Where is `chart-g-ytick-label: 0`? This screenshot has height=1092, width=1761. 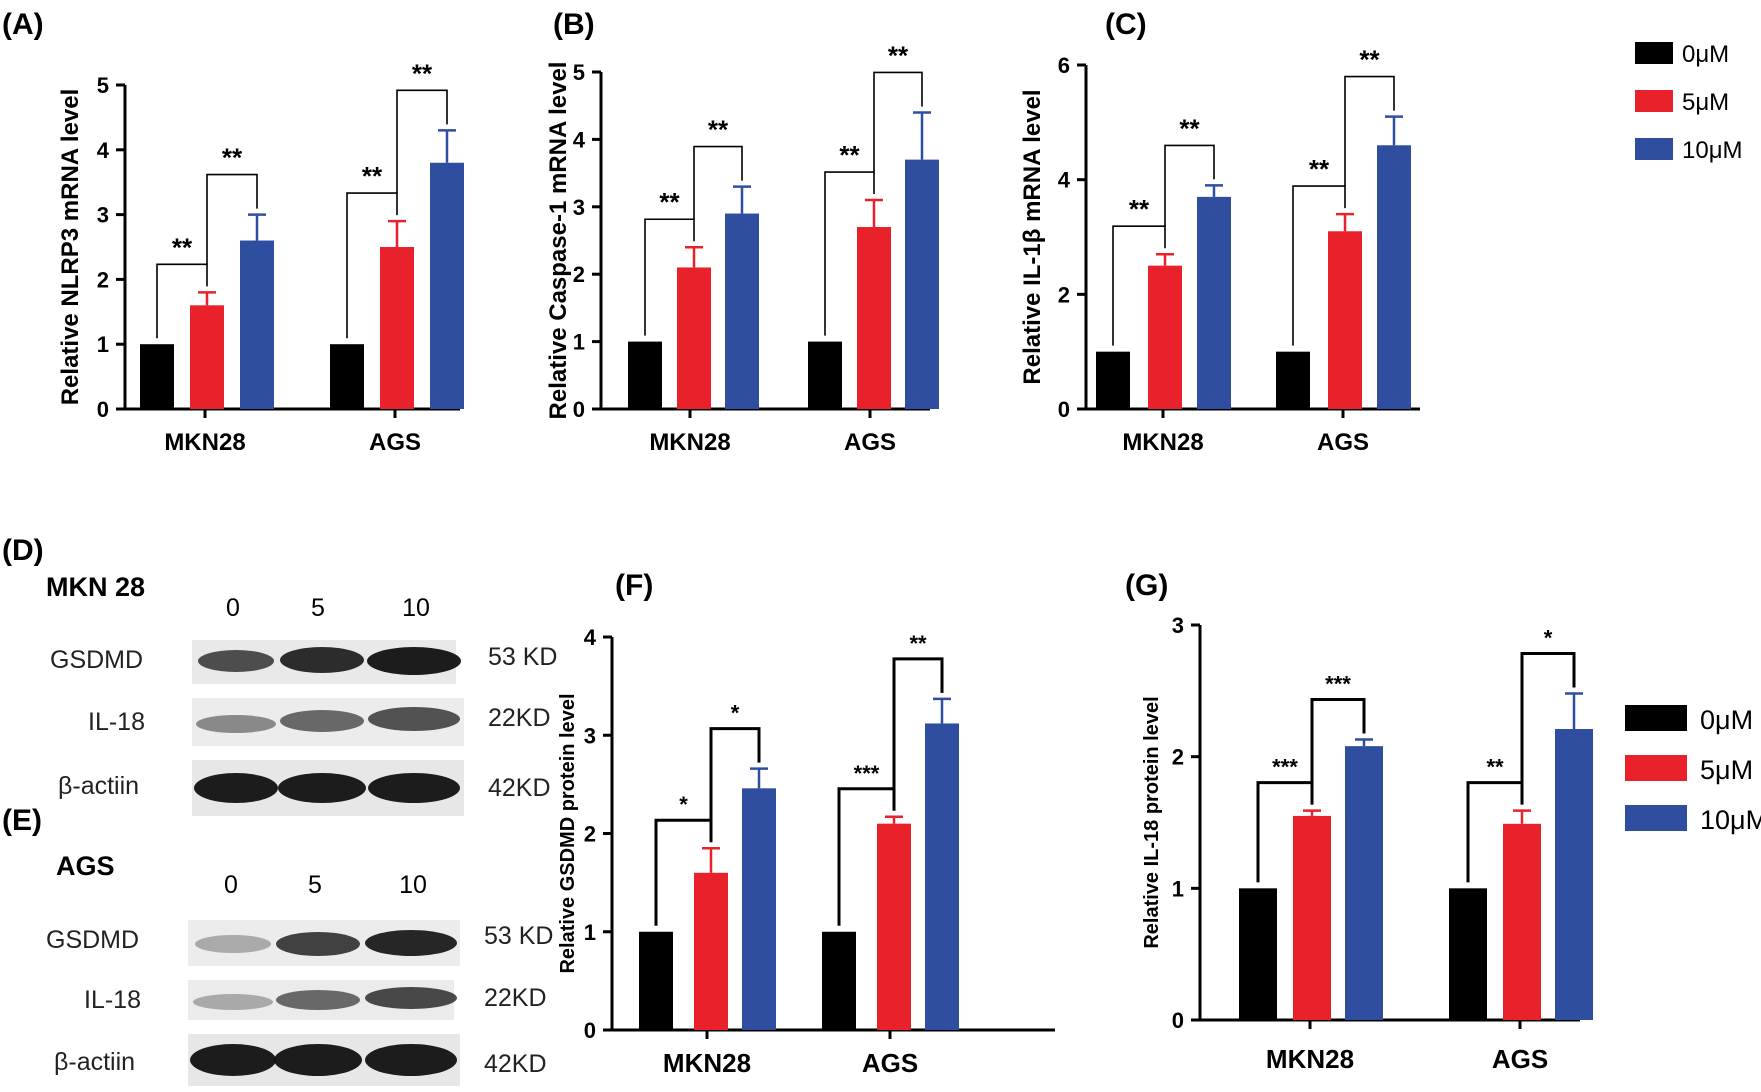 chart-g-ytick-label: 0 is located at coordinates (1178, 1020).